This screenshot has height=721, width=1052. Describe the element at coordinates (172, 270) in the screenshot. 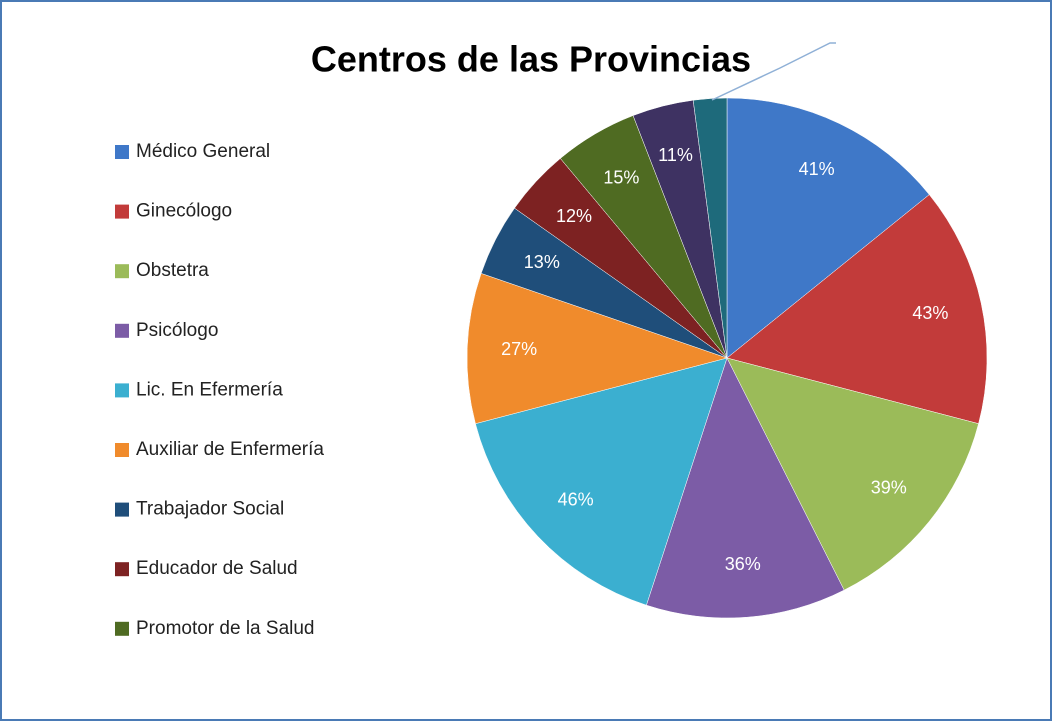

I see `legend-label: Obstetra` at that location.